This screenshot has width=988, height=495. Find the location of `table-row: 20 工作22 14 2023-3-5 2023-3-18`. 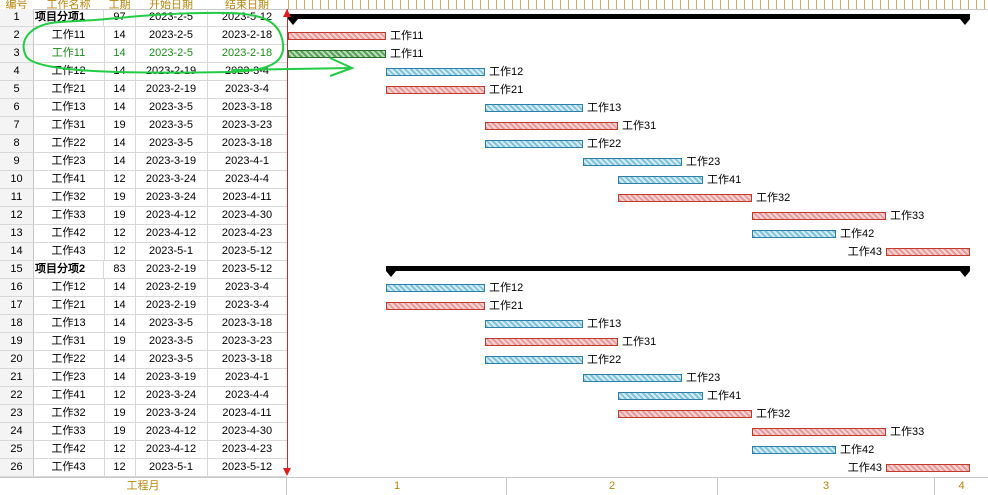

table-row: 20 工作22 14 2023-3-5 2023-3-18 is located at coordinates (143, 360).